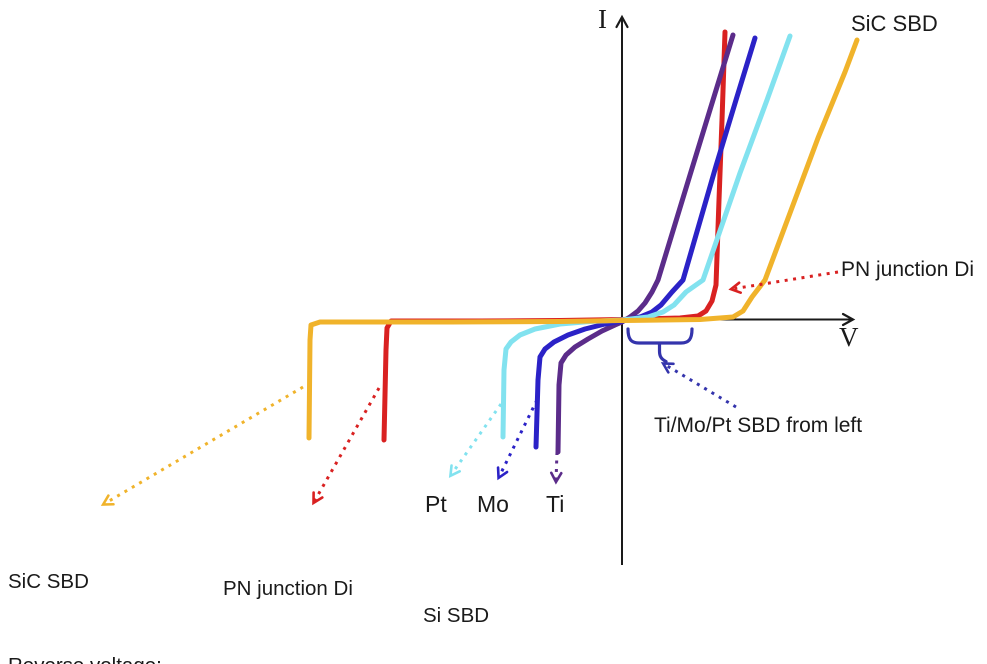 The height and width of the screenshot is (664, 987). Describe the element at coordinates (555, 504) in the screenshot. I see `ti-label: Ti` at that location.